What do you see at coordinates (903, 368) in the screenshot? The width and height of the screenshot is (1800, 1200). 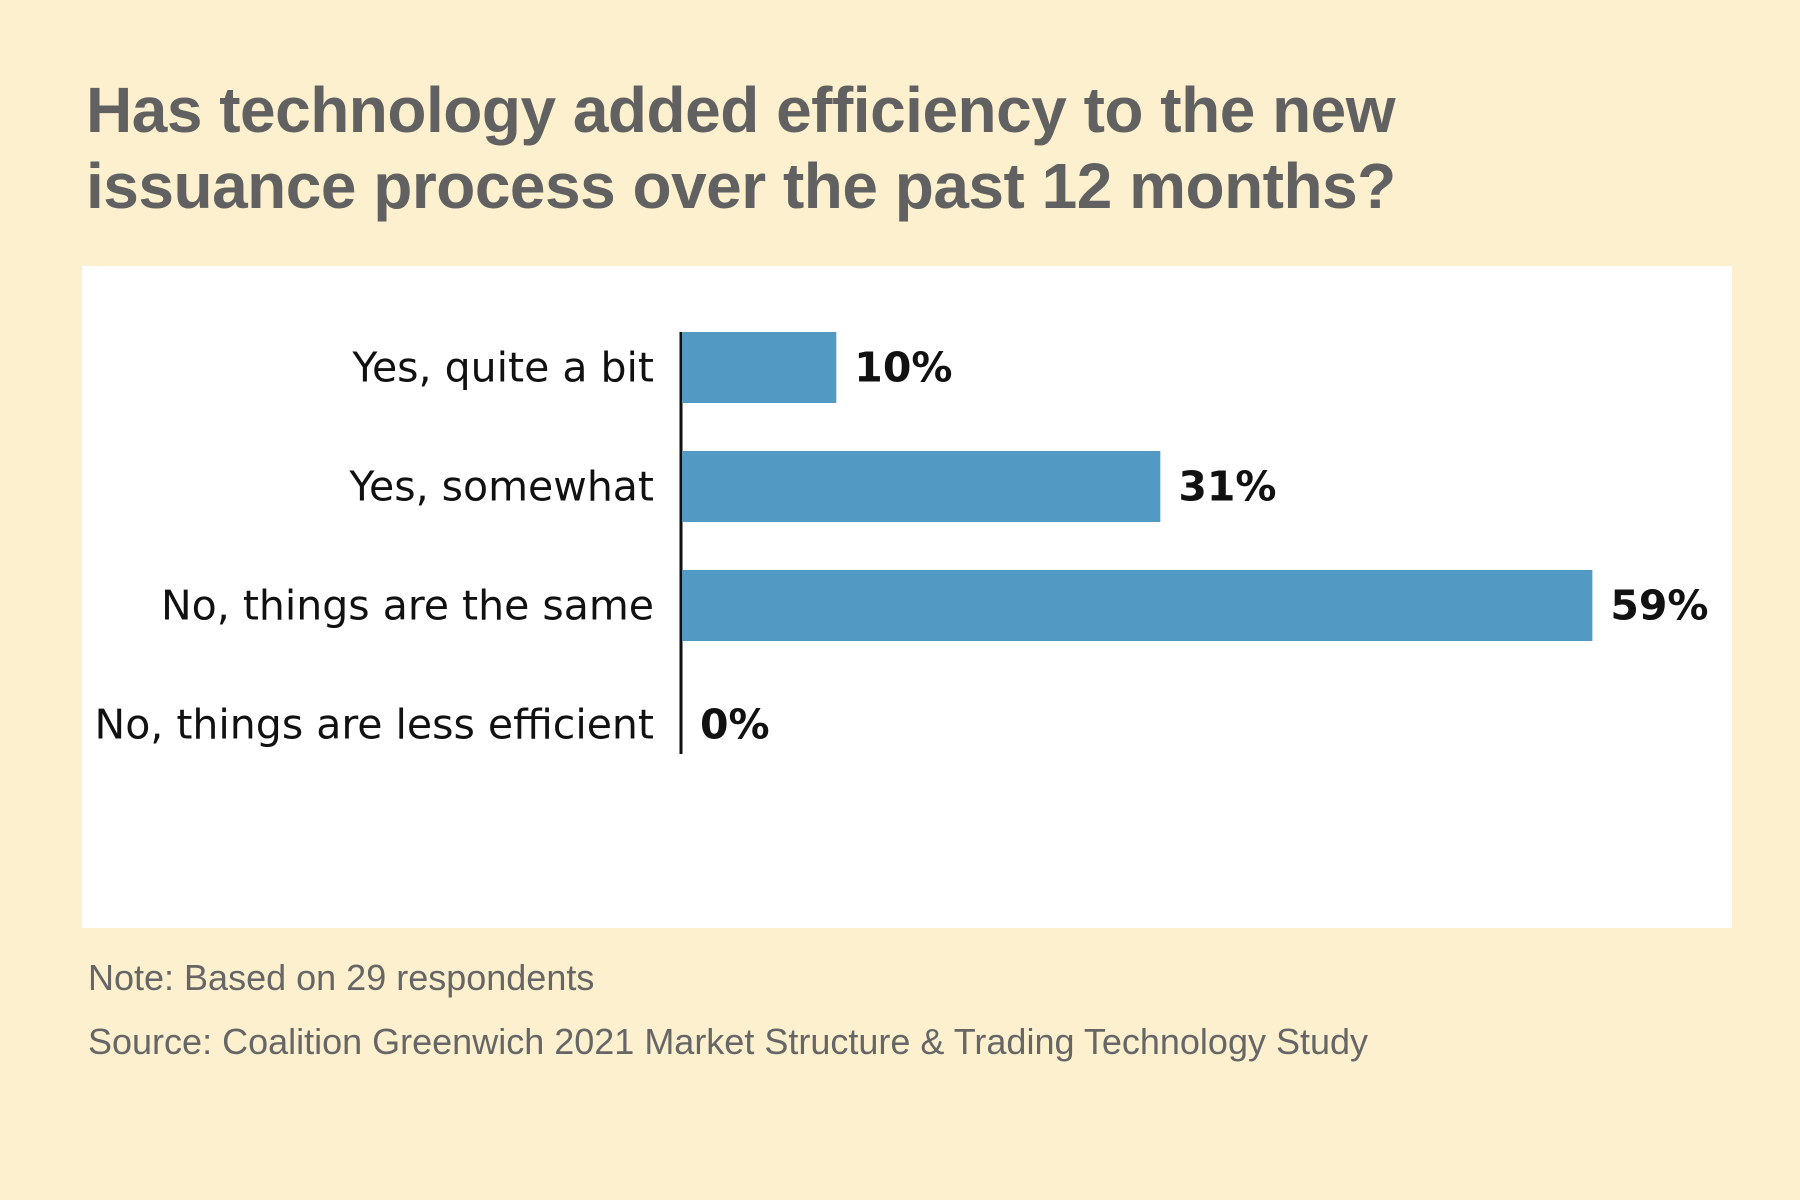 I see `value-label: 10%` at bounding box center [903, 368].